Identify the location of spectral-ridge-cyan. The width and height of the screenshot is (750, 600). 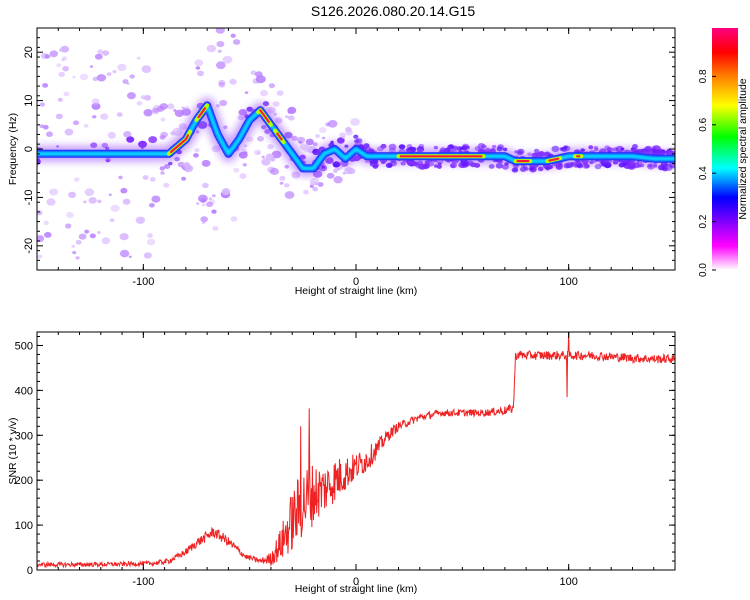
(356, 137).